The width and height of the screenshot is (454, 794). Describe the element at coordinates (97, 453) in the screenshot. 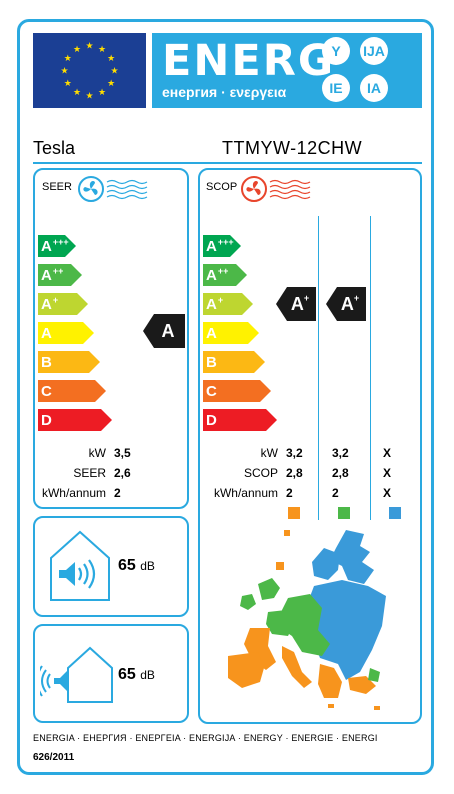

I see `cooling-kw-label: kW` at that location.